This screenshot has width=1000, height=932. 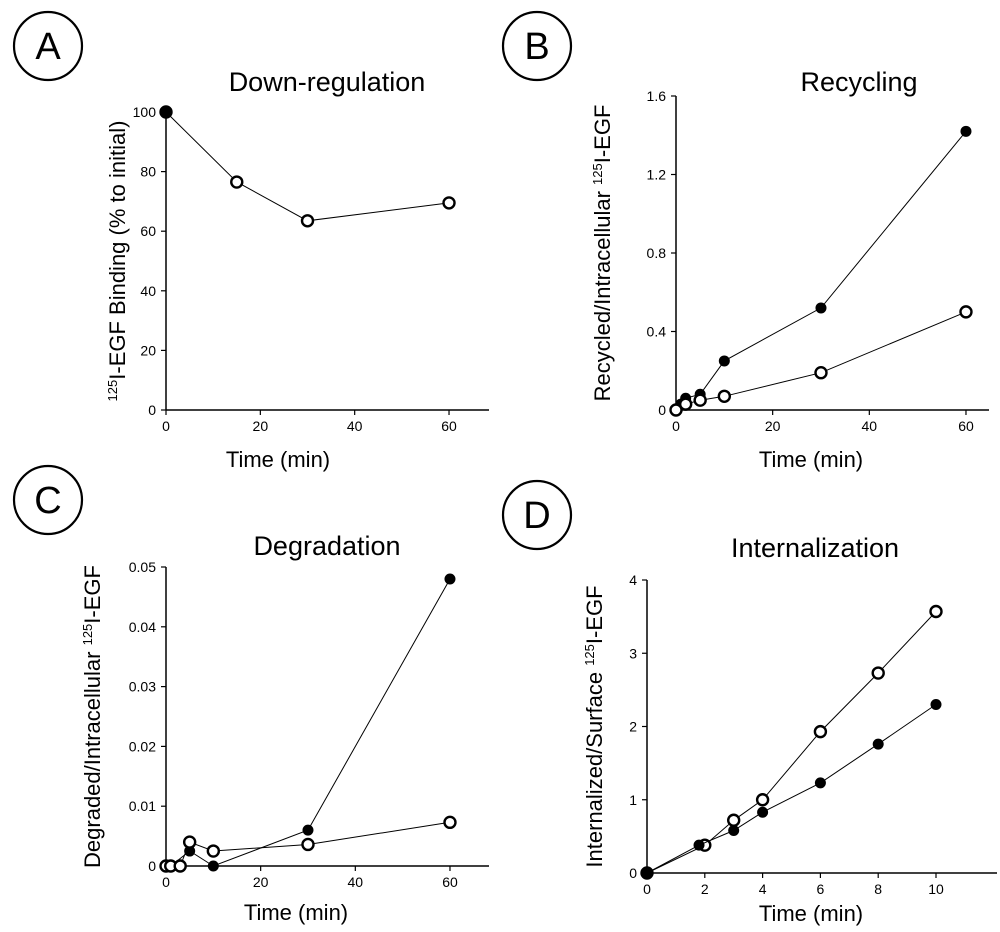 I want to click on panel-title: Degradation, so click(x=326, y=546).